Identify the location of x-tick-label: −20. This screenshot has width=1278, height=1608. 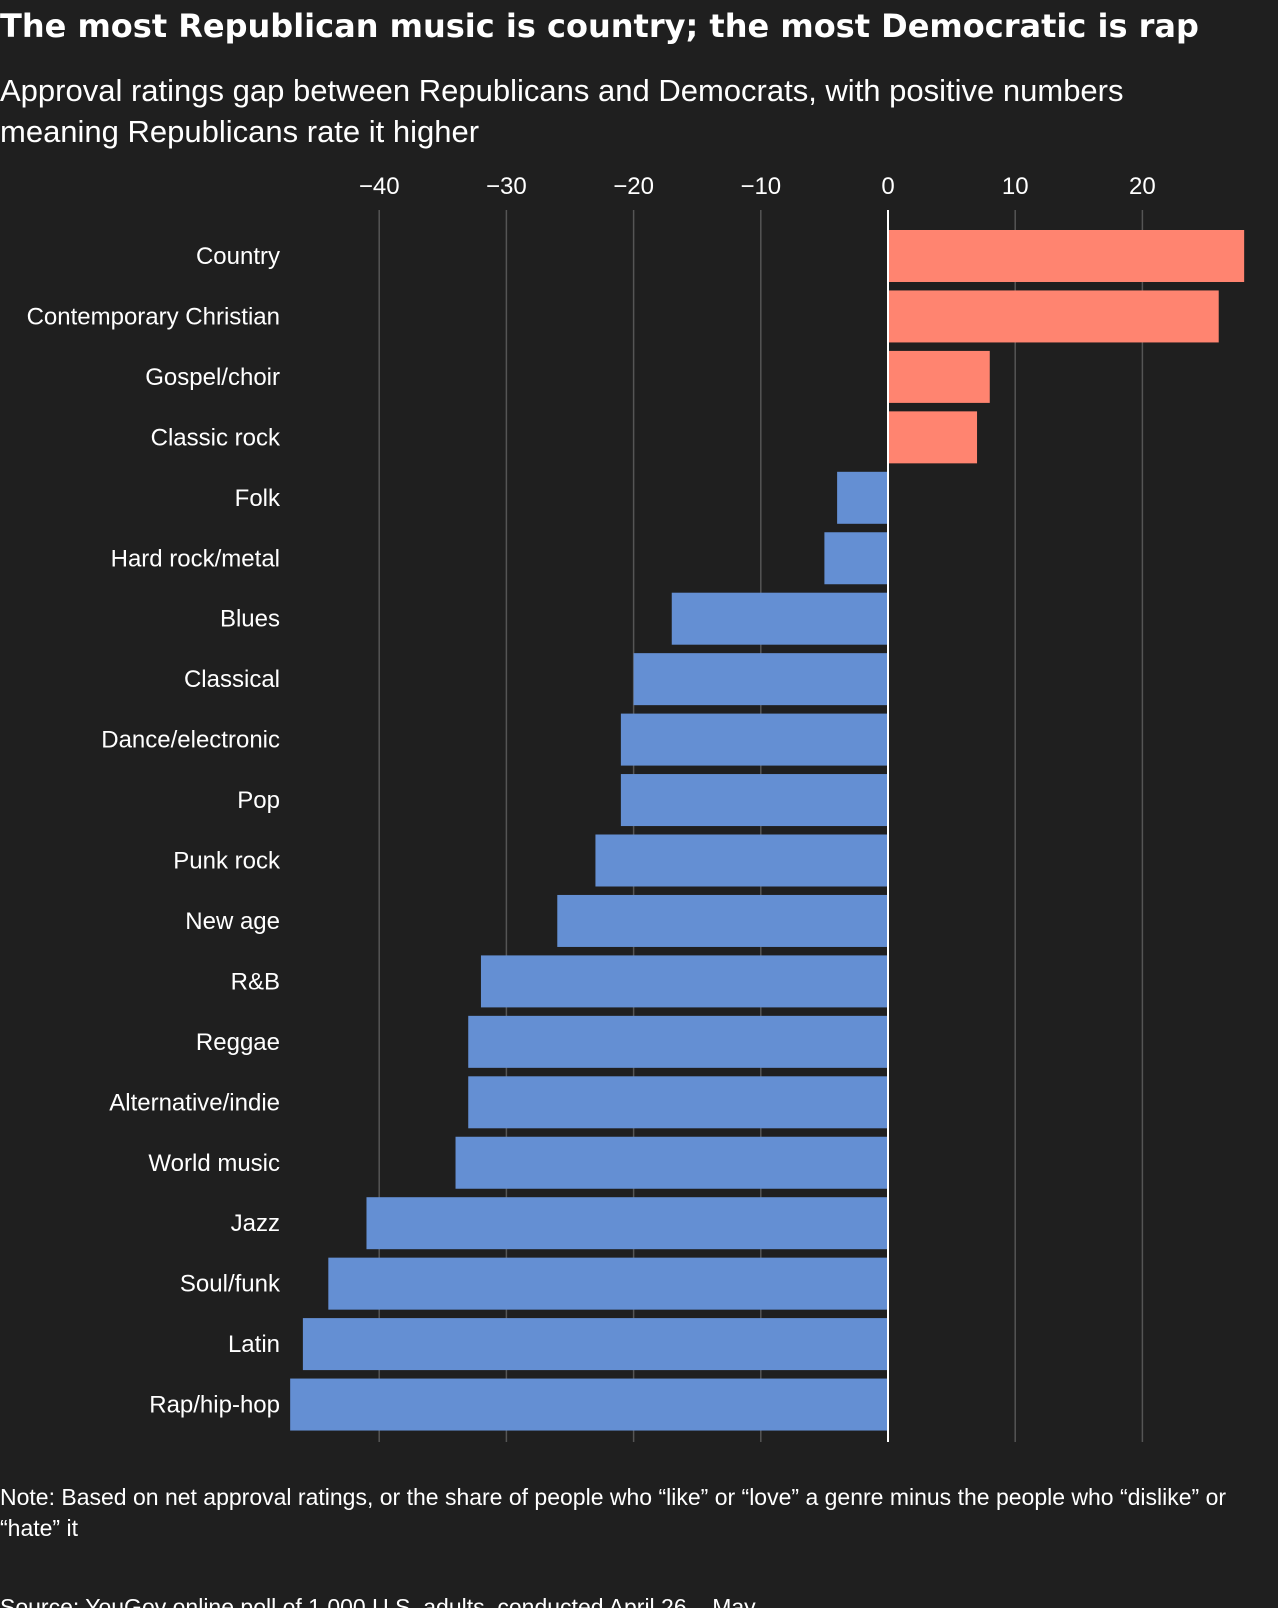
(633, 186).